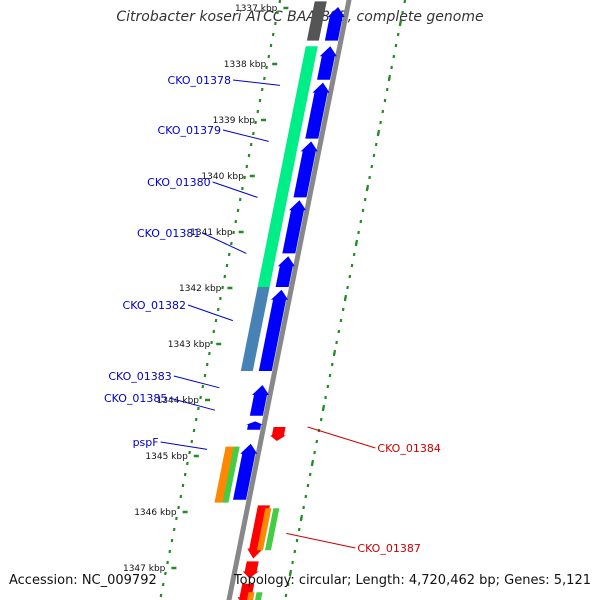  What do you see at coordinates (211, 233) in the screenshot?
I see `tick-label: 1341 kbp` at bounding box center [211, 233].